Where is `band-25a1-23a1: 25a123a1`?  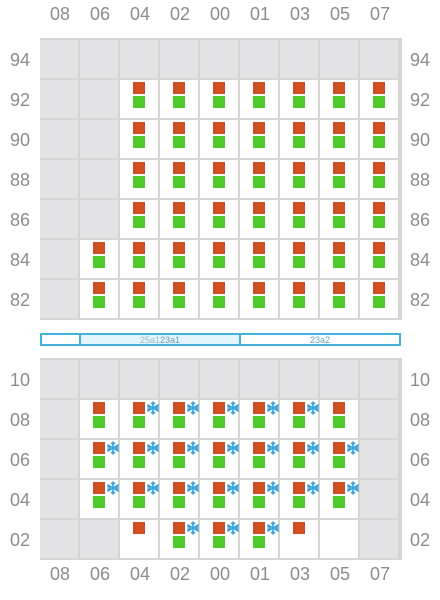 band-25a1-23a1: 25a123a1 is located at coordinates (160, 339).